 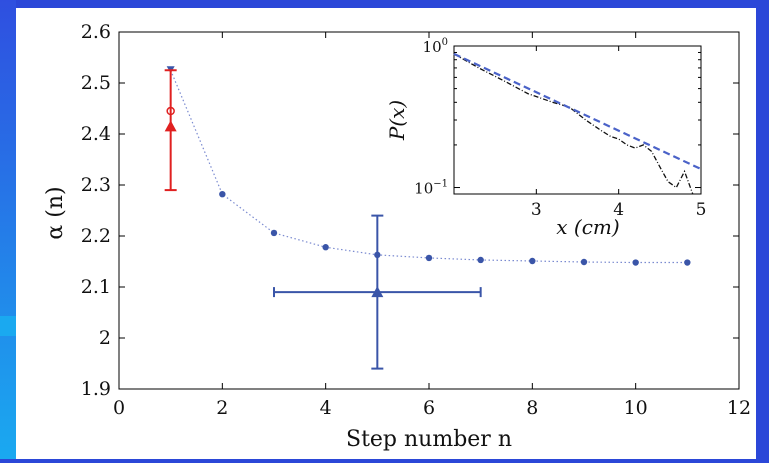 What do you see at coordinates (326, 408) in the screenshot?
I see `x-tick-label: 4` at bounding box center [326, 408].